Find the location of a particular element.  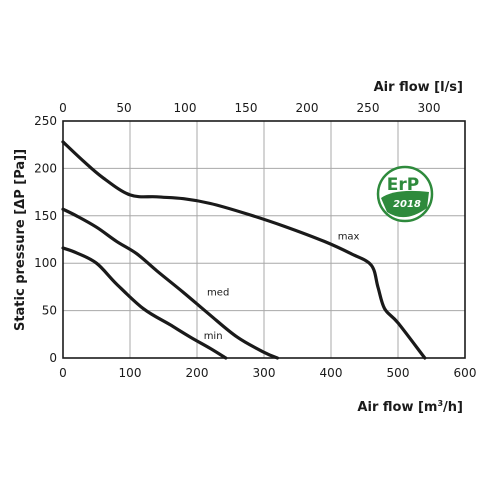

x-tick-label-bottom: 0 is located at coordinates (63, 373).